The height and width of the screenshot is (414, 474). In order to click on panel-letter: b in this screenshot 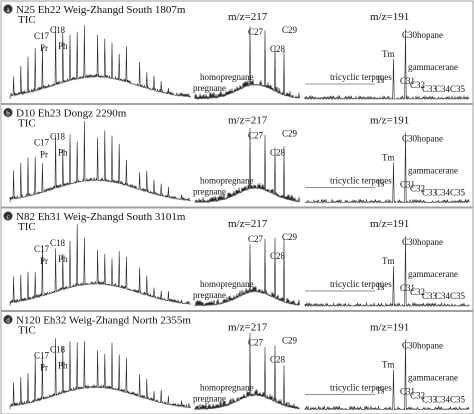, I will do `click(8, 114)`.